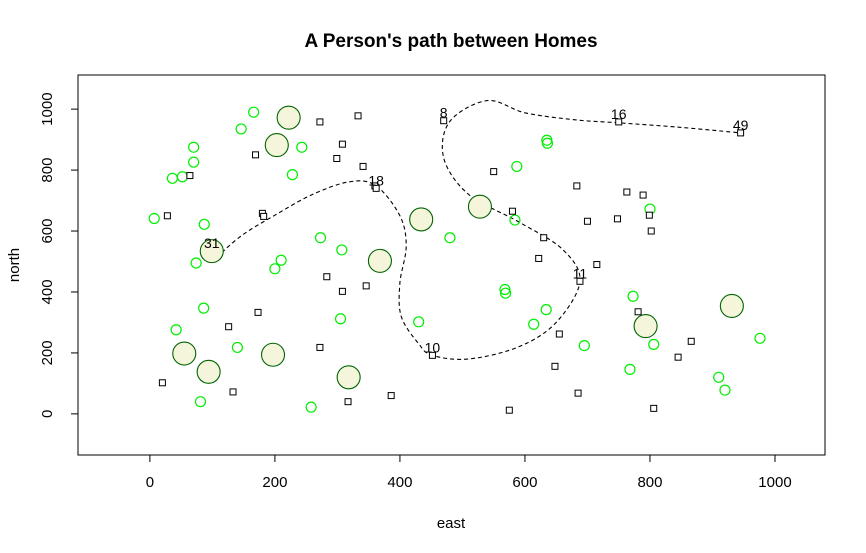  I want to click on x-tick-label: 400, so click(399, 482).